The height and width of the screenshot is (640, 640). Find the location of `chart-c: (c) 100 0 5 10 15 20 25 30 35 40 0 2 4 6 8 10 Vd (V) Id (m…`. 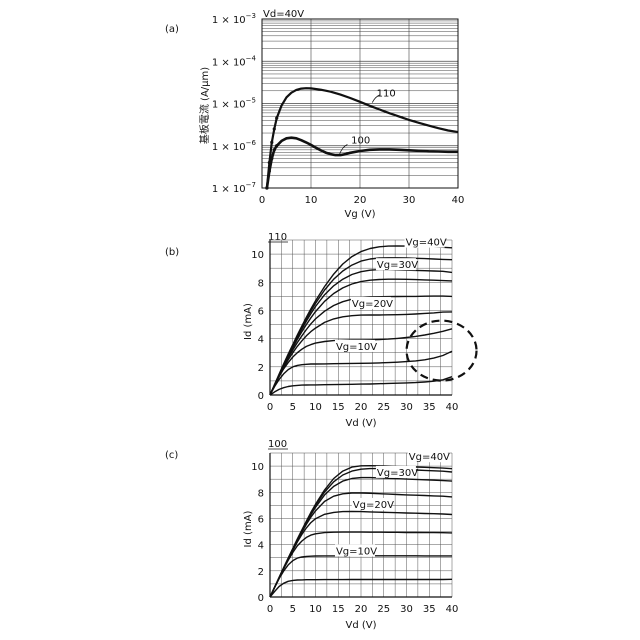

chart-c: (c) 100 0 5 10 15 20 25 30 35 40 0 2 4 6 8 10 Vd (V) Id (m… is located at coordinates (311, 535).